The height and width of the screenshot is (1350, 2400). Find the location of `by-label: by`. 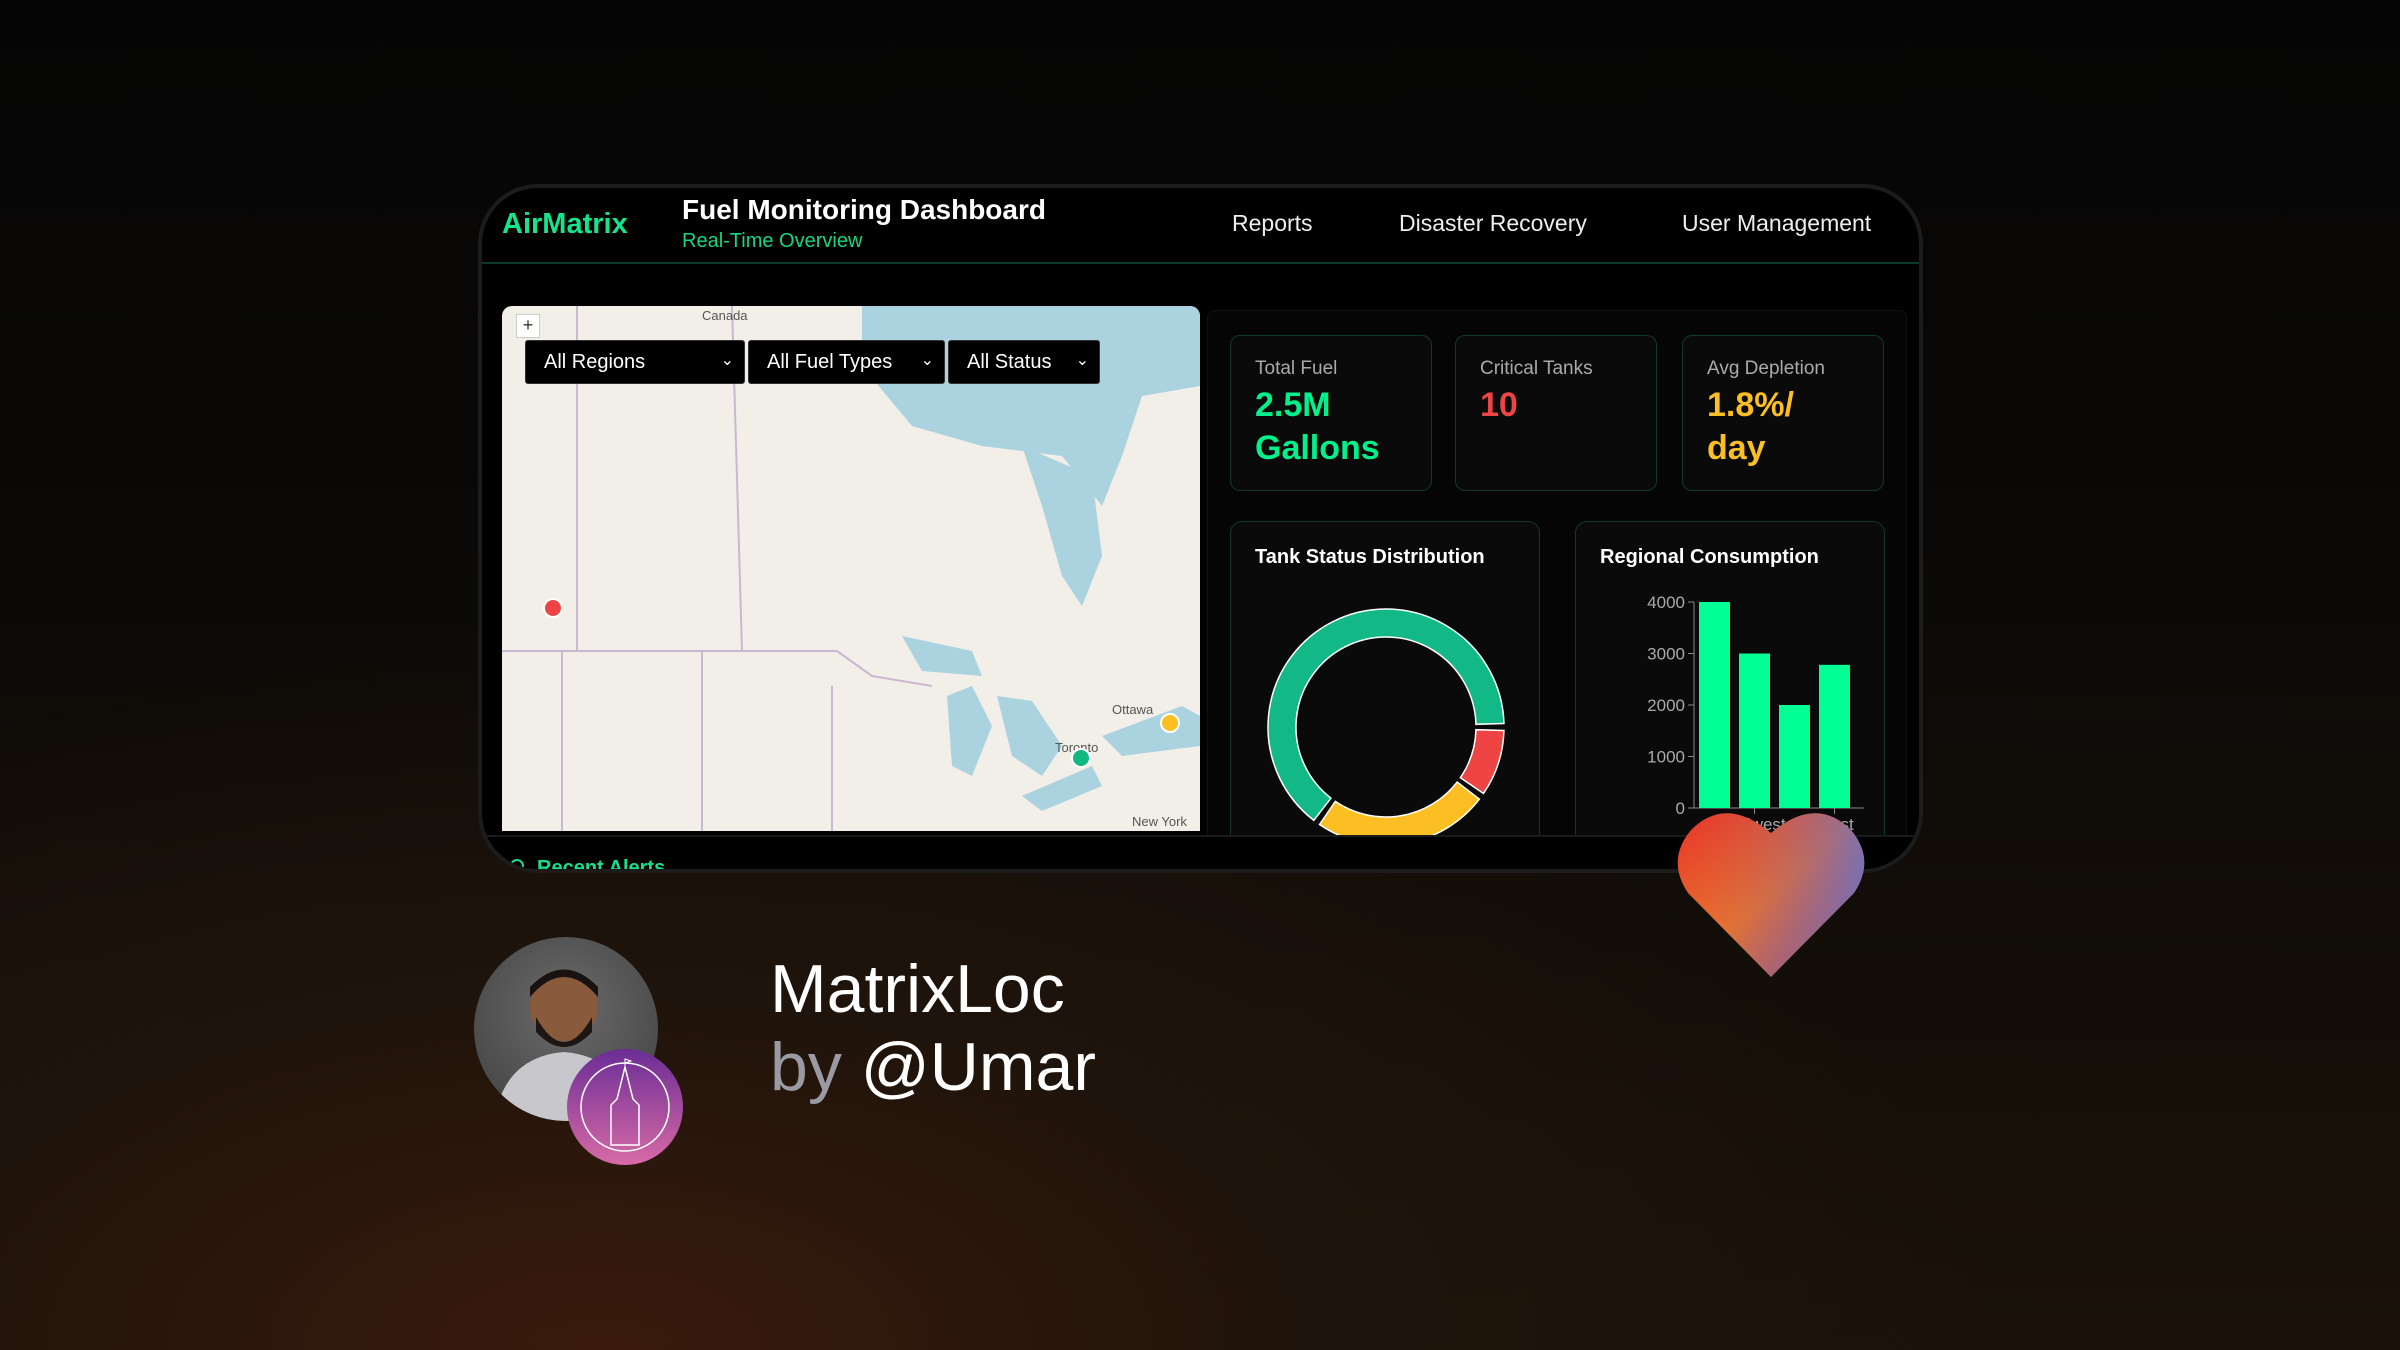

by-label: by is located at coordinates (806, 1067).